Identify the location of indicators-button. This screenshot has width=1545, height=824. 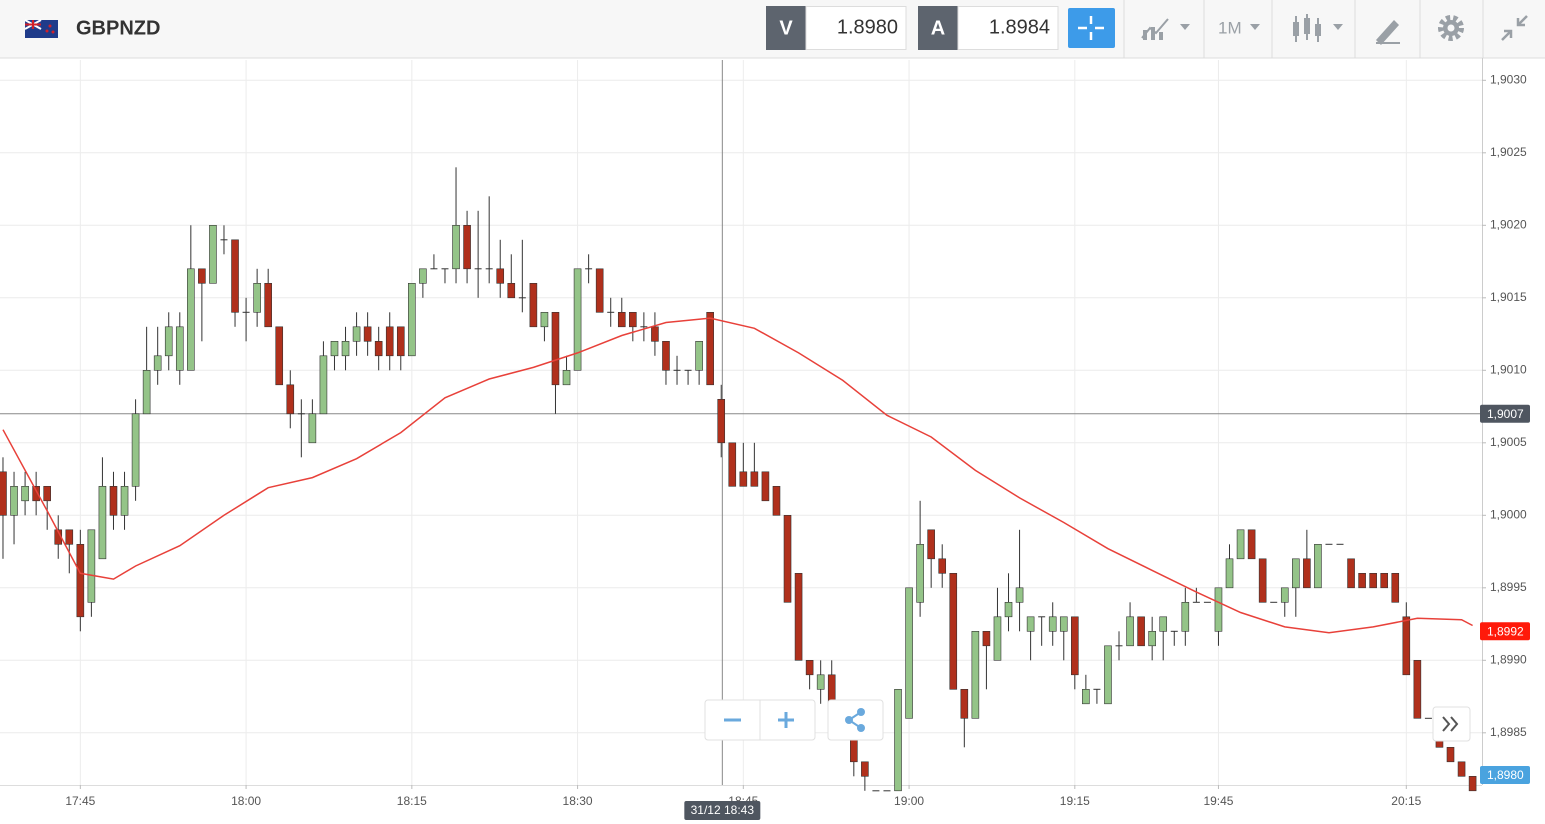
(1165, 29).